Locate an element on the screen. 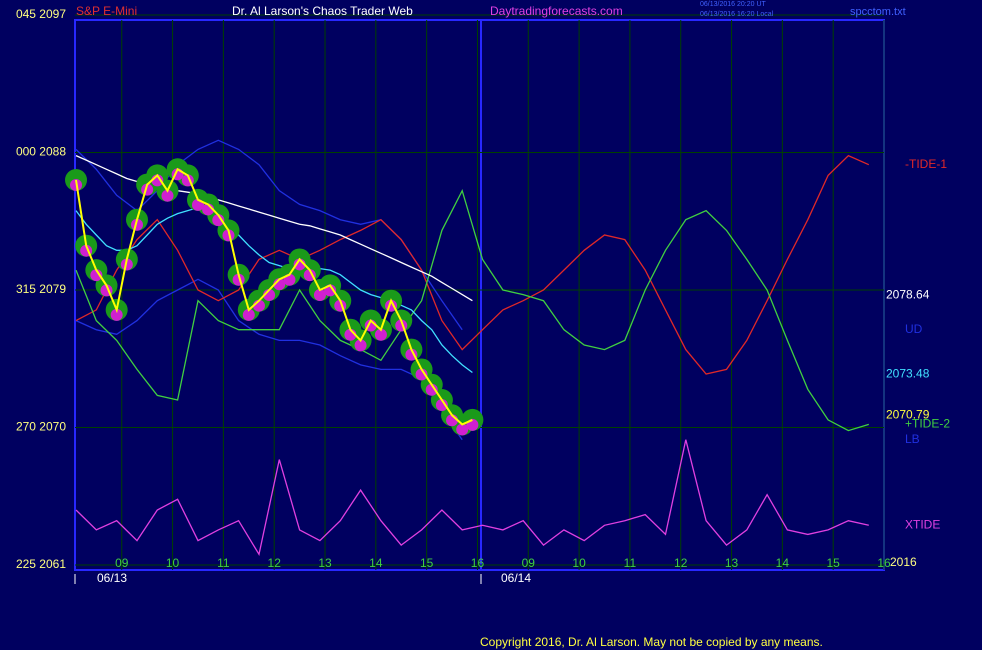 Image resolution: width=982 pixels, height=650 pixels. y-tick-label: 000 2088 is located at coordinates (41, 152).